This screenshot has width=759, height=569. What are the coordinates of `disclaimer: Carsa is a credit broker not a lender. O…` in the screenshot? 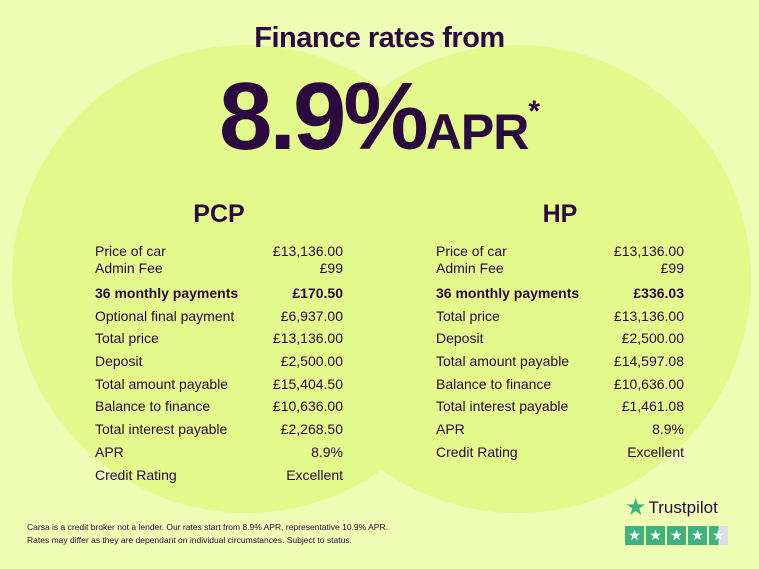 It's located at (207, 533).